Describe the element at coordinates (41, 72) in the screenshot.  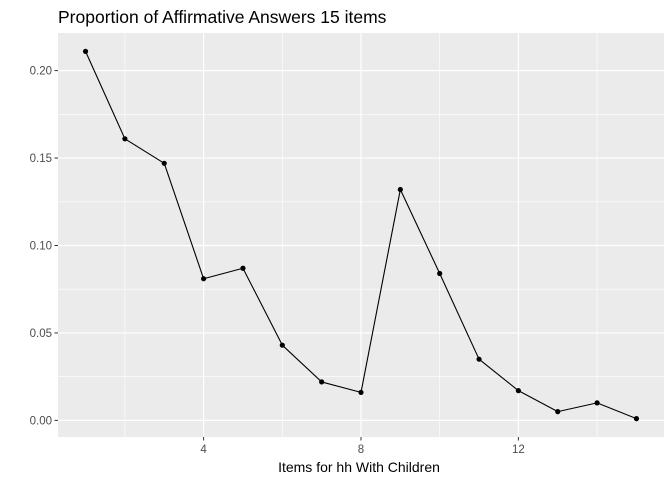
I see `y-tick-label-4: 0.20` at that location.